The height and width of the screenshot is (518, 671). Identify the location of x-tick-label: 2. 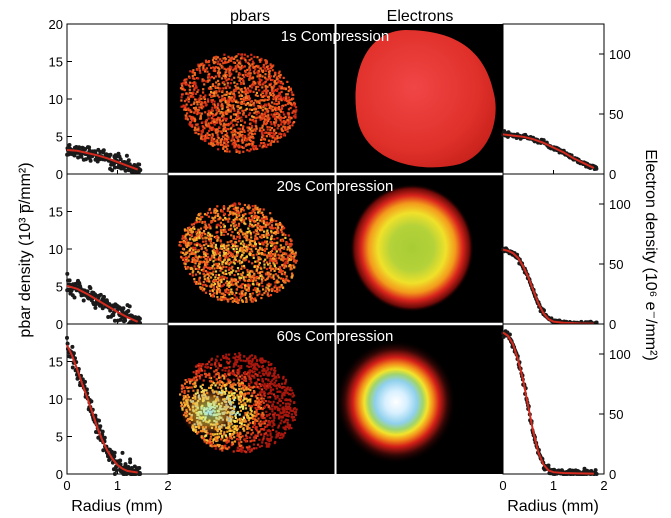
(167, 485).